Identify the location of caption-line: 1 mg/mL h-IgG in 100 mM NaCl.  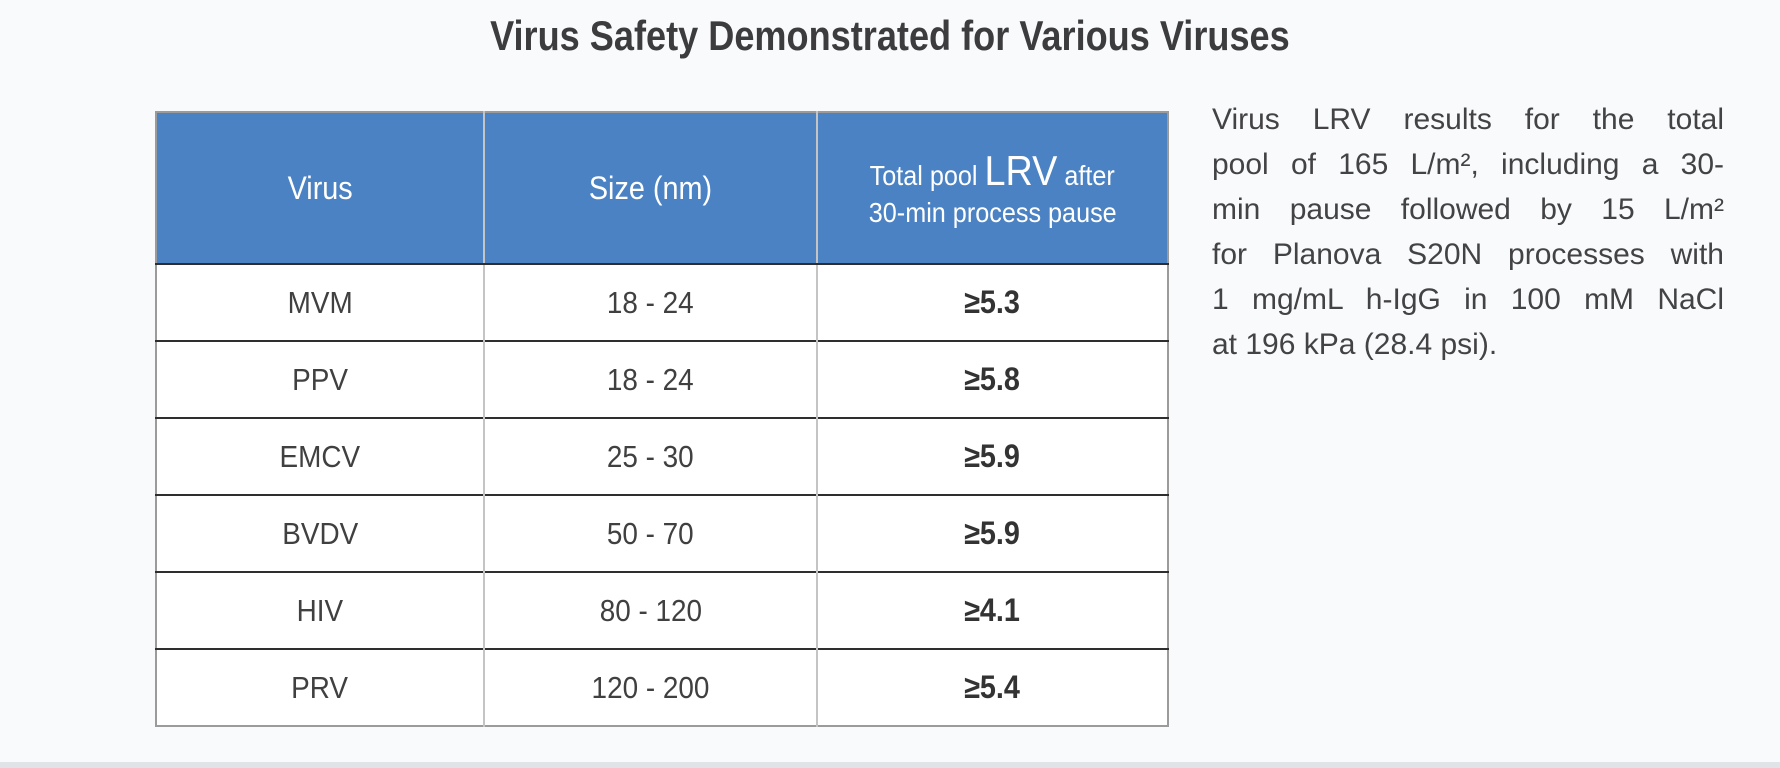
(1468, 299).